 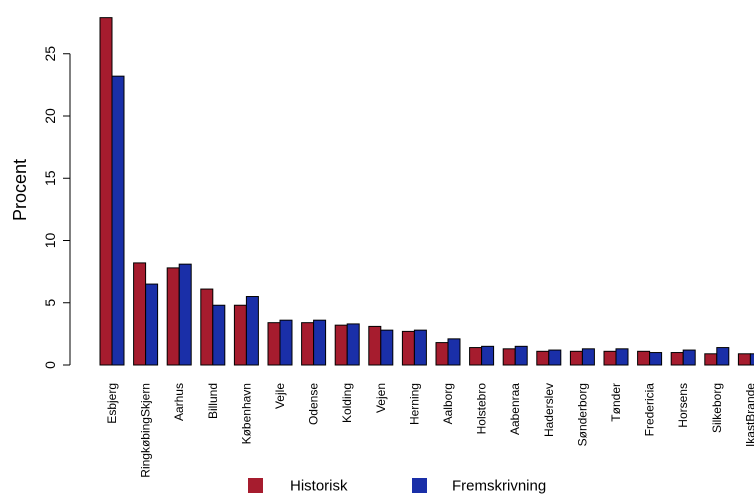 I want to click on y-tick-label: 15, so click(x=50, y=178).